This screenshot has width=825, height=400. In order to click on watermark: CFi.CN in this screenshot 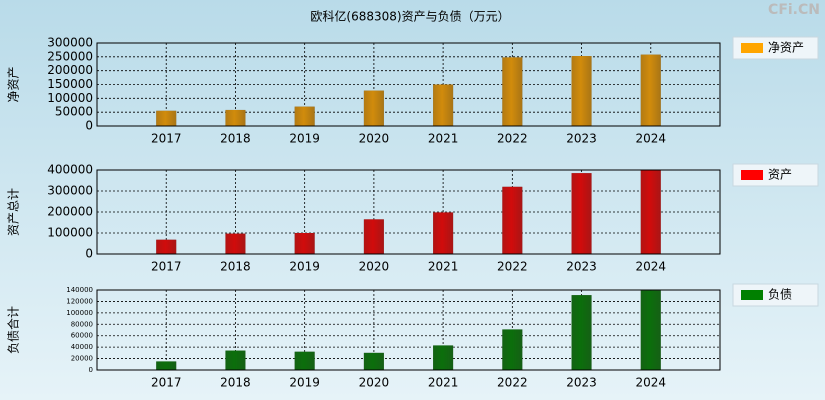, I will do `click(794, 10)`.